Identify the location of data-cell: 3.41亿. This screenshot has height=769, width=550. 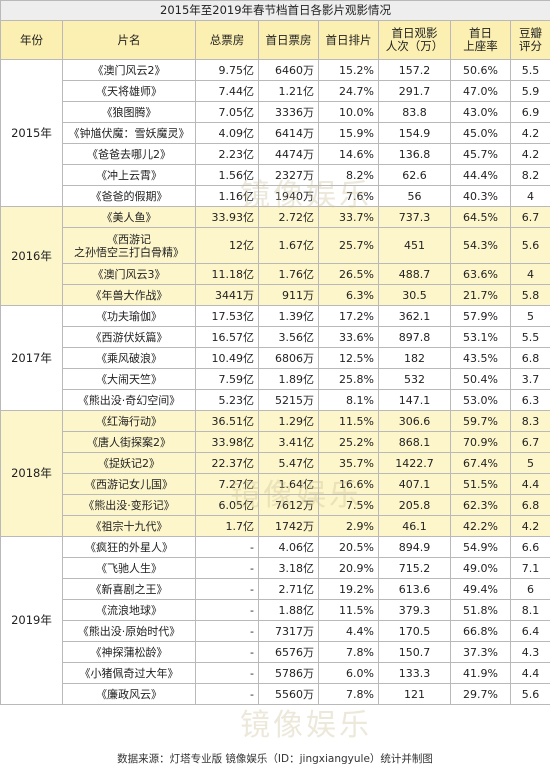
(288, 442).